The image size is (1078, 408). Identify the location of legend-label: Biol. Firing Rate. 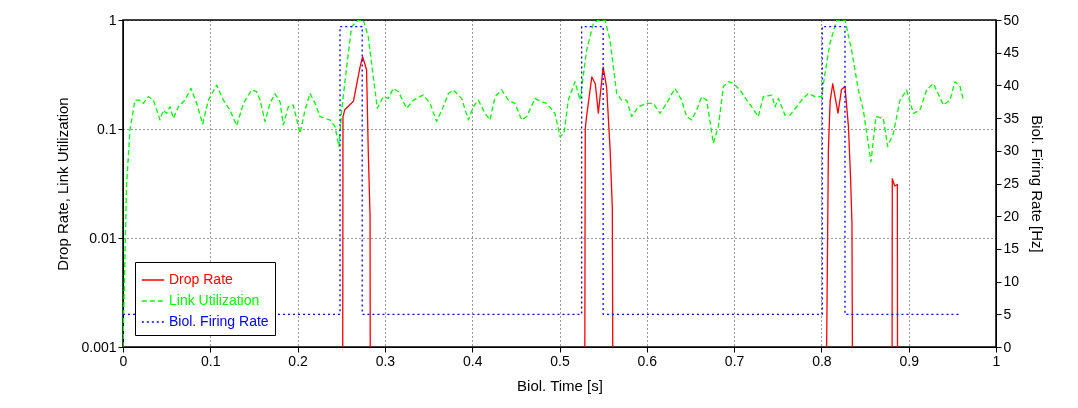
(219, 321).